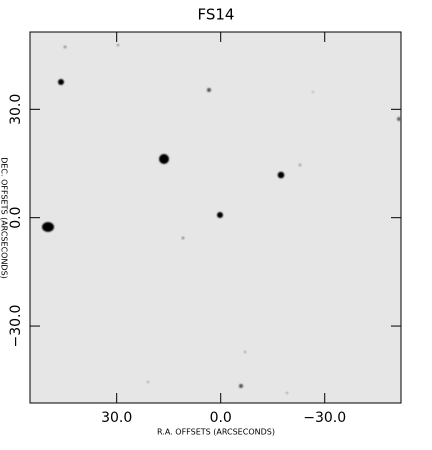  What do you see at coordinates (116, 418) in the screenshot?
I see `x-tick-label: 30.0` at bounding box center [116, 418].